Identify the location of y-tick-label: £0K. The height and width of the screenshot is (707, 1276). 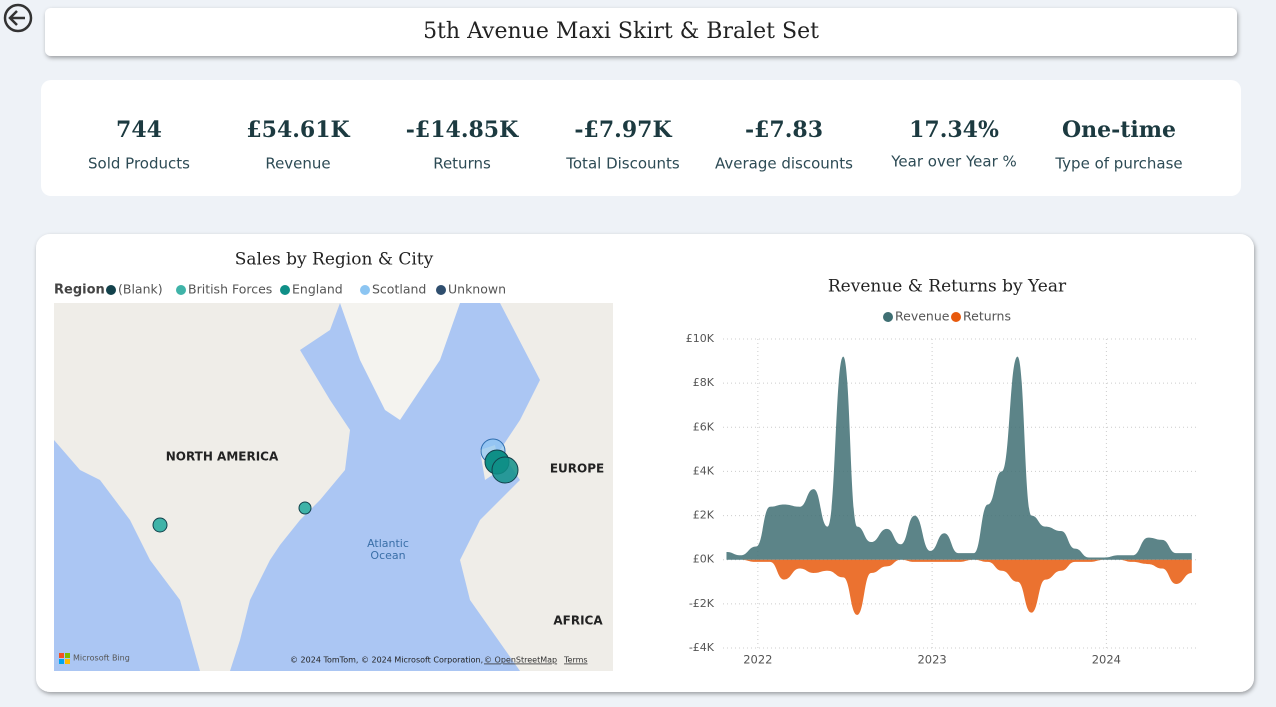
(704, 559).